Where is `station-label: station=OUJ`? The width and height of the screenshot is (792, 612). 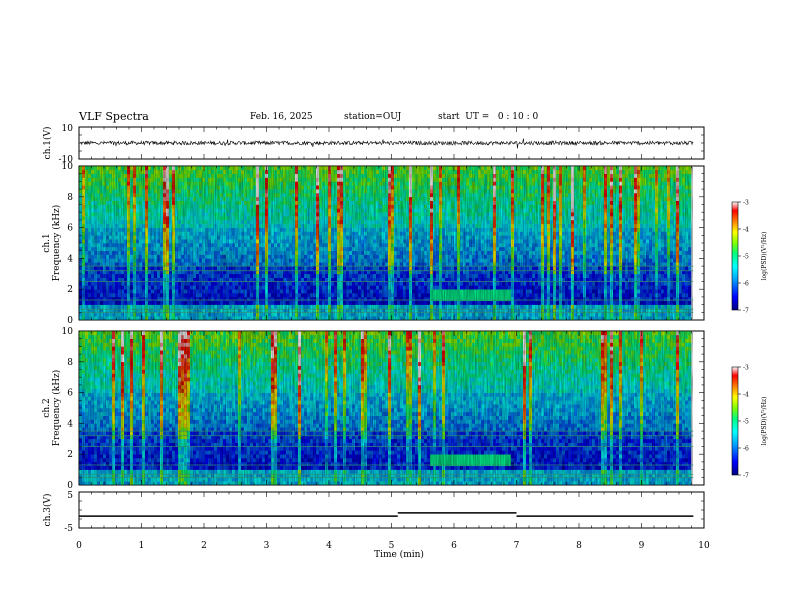 station-label: station=OUJ is located at coordinates (373, 117).